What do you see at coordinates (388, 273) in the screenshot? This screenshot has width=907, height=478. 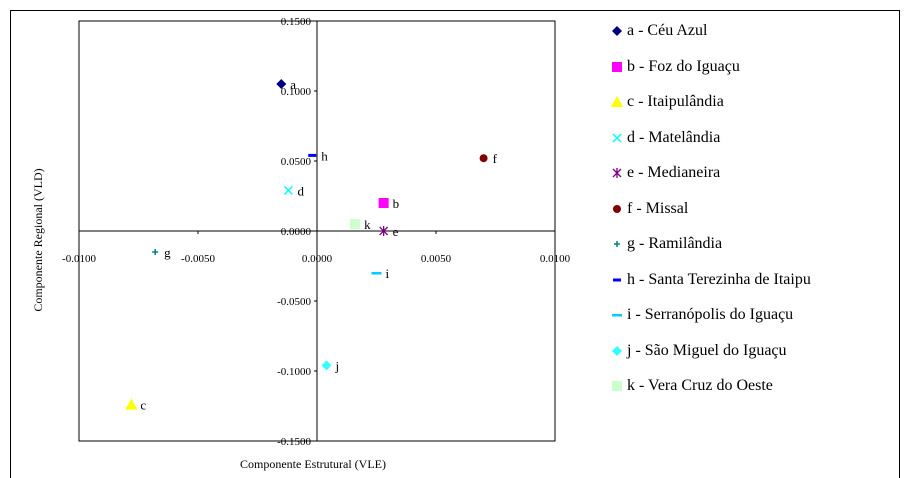 I see `point-label-i: i` at bounding box center [388, 273].